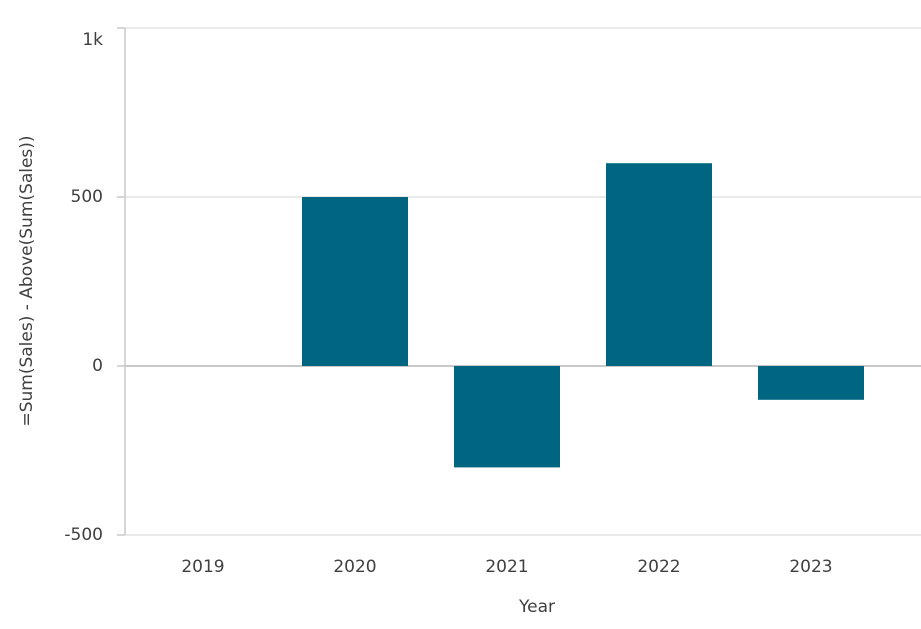 Image resolution: width=921 pixels, height=629 pixels. I want to click on y-tick-label: -500, so click(83, 535).